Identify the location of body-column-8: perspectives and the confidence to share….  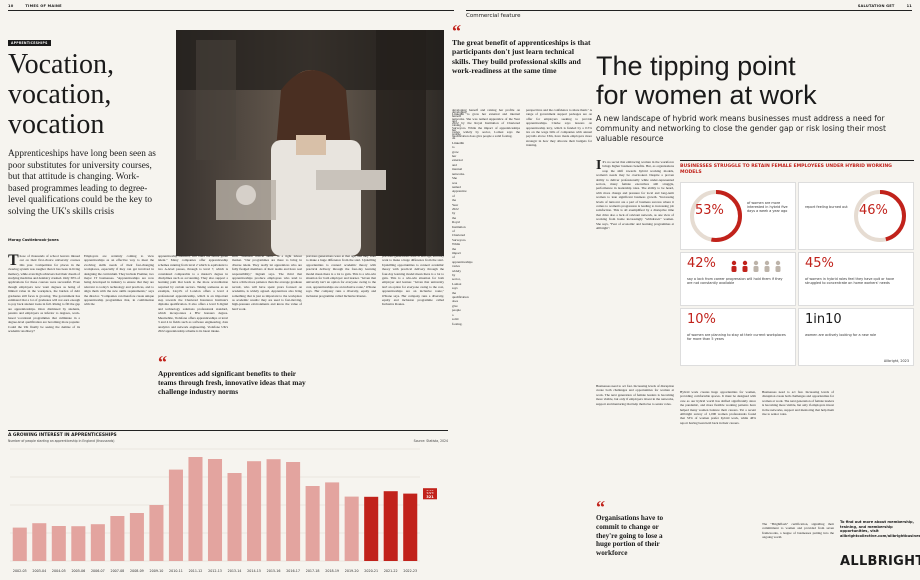
(559, 128).